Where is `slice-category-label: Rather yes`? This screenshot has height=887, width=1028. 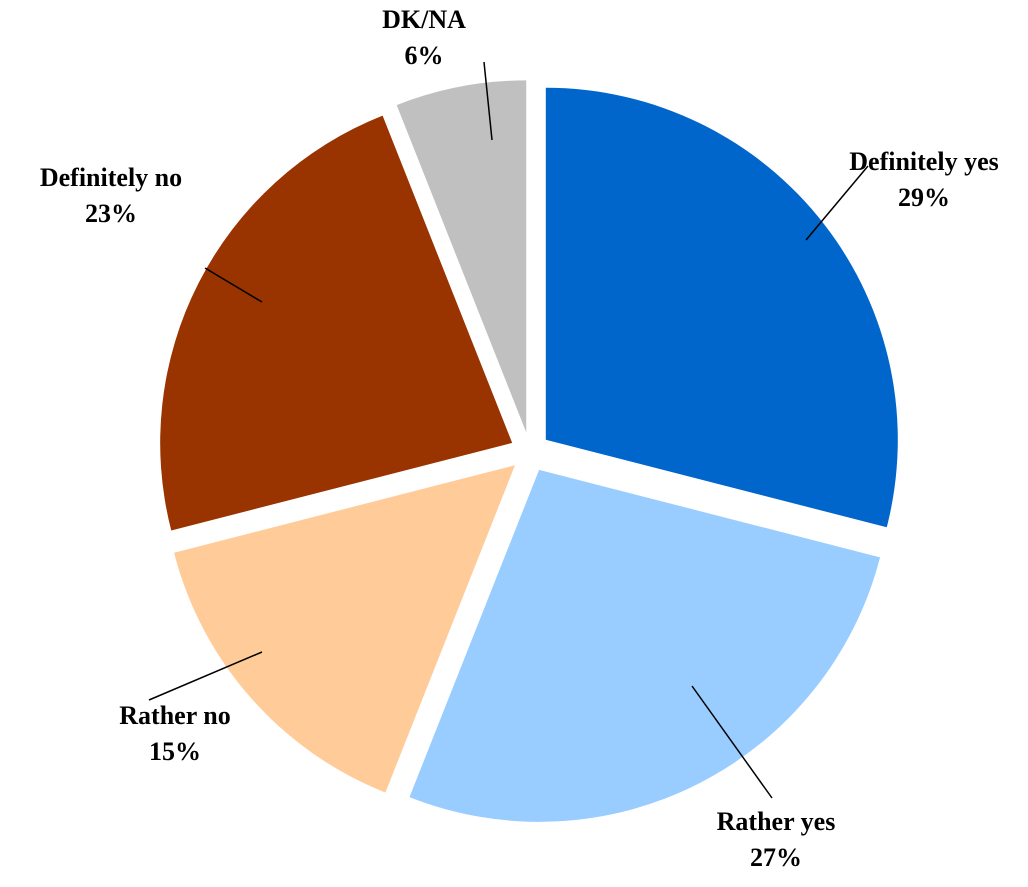
slice-category-label: Rather yes is located at coordinates (776, 821).